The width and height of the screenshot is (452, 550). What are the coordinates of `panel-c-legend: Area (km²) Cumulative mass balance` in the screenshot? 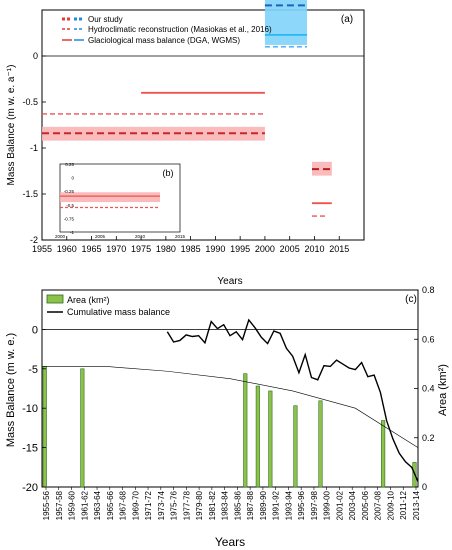 It's located at (108, 305).